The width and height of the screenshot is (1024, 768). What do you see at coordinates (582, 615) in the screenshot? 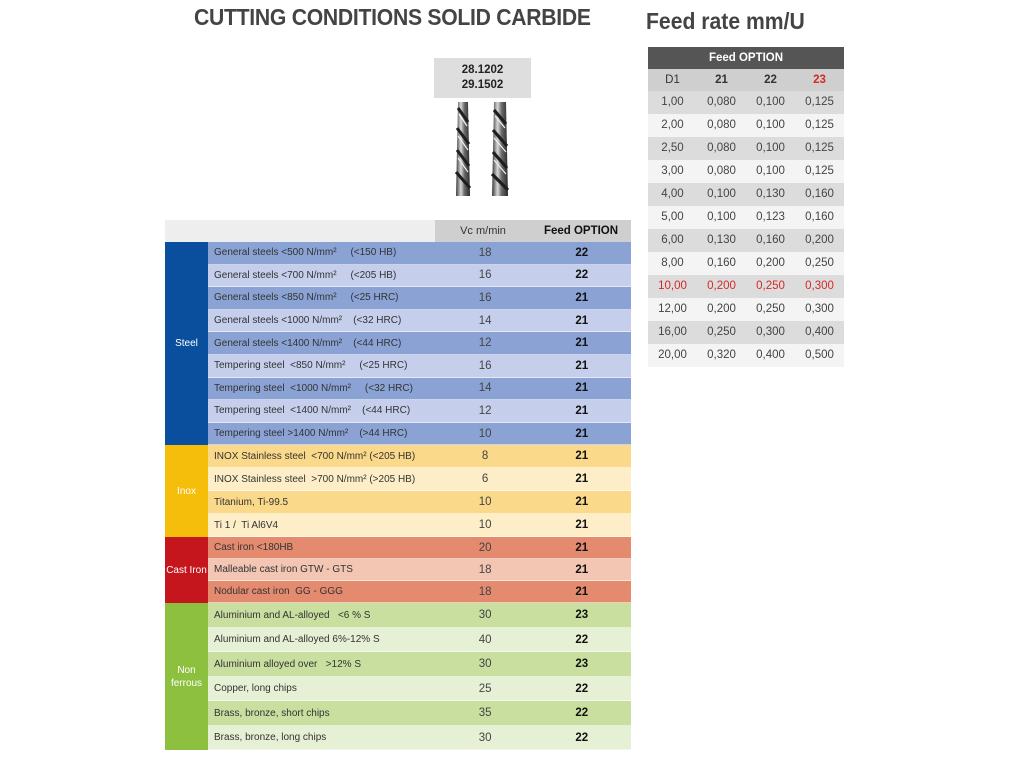
I see `feed-option-cell: 23` at bounding box center [582, 615].